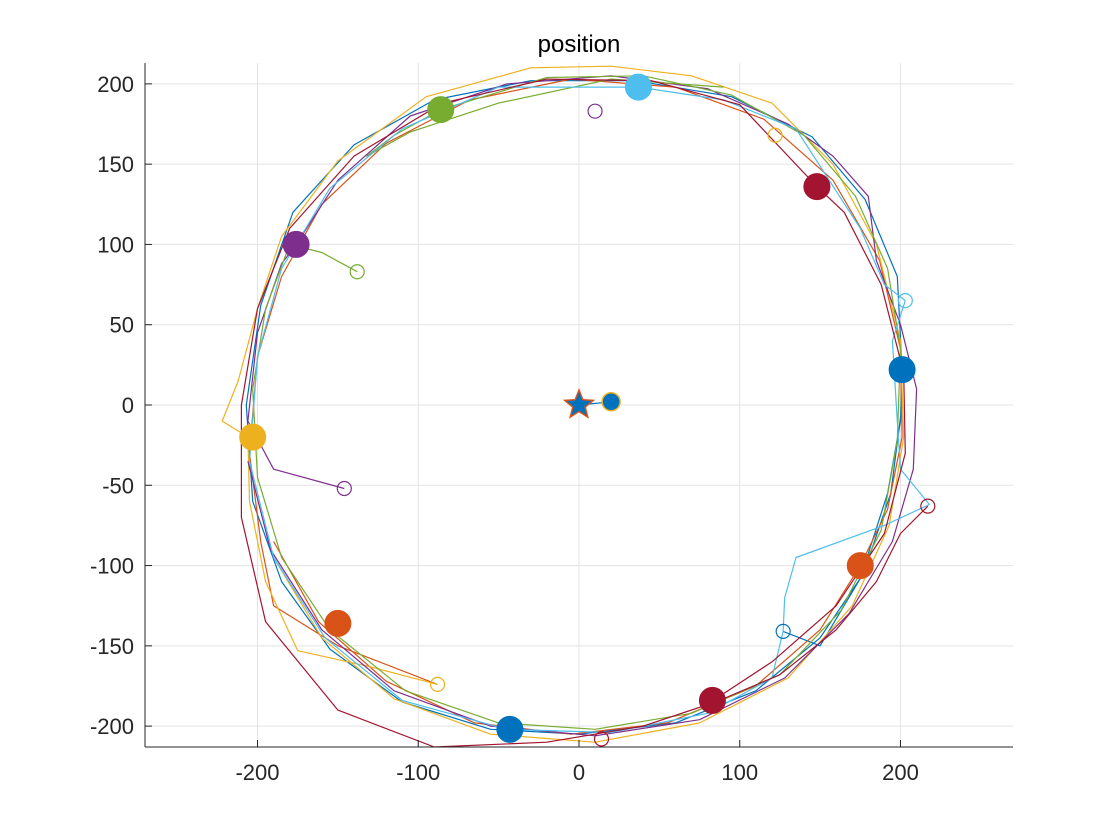  I want to click on y-tick-label: -150, so click(112, 646).